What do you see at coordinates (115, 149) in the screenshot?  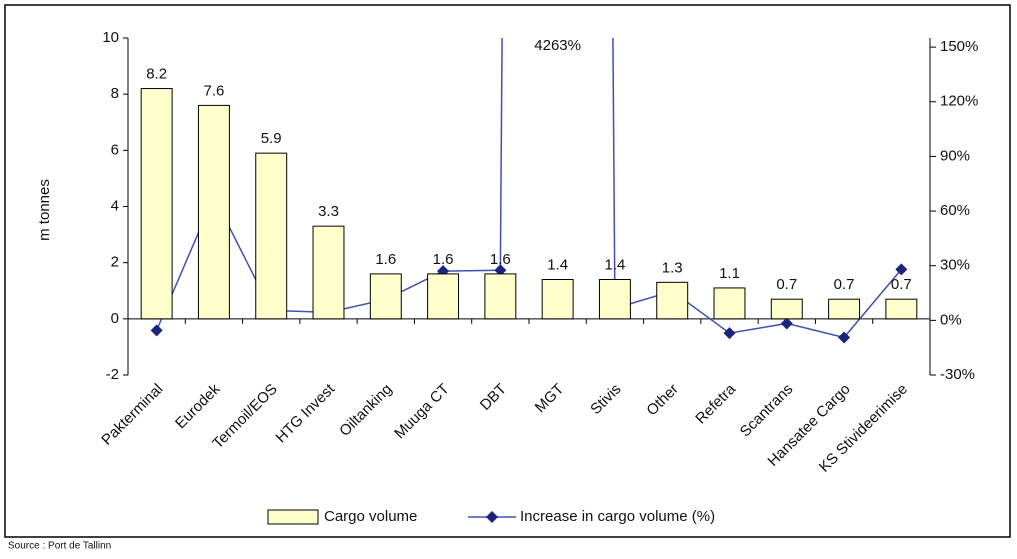 I see `y-tick-label: 6` at bounding box center [115, 149].